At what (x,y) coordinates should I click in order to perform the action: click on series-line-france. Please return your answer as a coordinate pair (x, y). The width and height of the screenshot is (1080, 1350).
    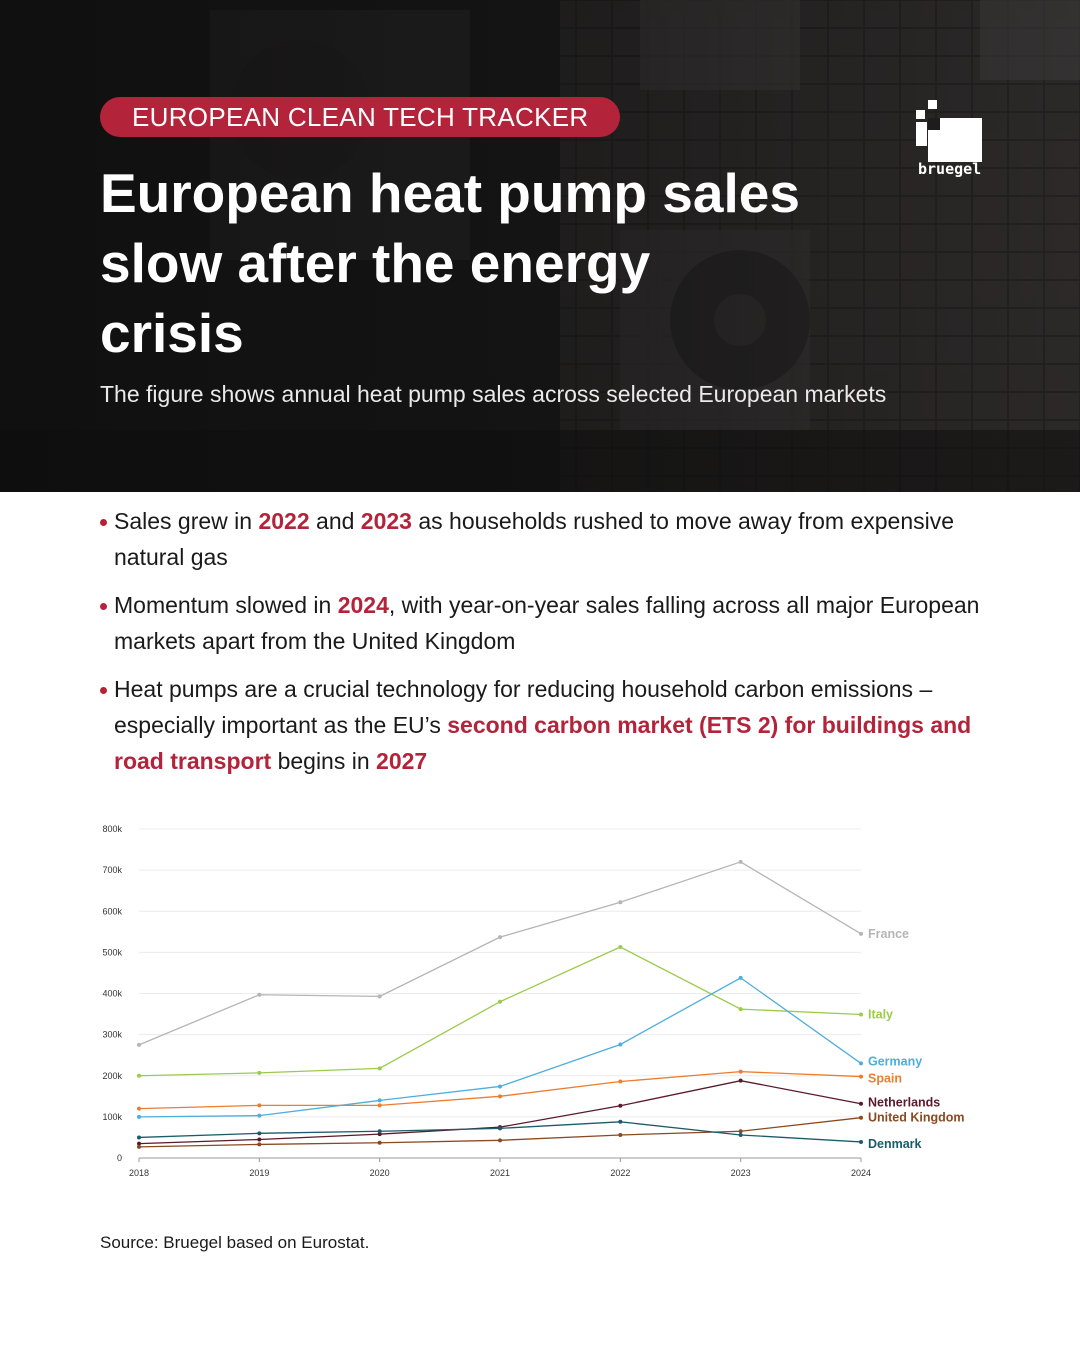
    Looking at the image, I should click on (500, 953).